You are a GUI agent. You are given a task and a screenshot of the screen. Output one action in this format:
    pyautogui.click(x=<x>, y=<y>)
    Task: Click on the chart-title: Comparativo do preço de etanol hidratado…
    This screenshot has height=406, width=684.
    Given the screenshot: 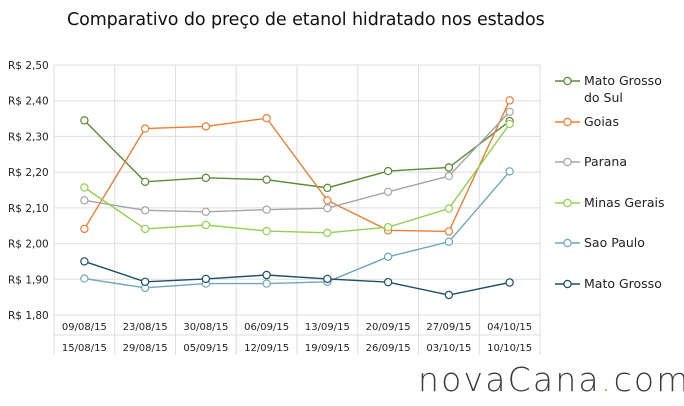 What is the action you would take?
    pyautogui.click(x=306, y=20)
    